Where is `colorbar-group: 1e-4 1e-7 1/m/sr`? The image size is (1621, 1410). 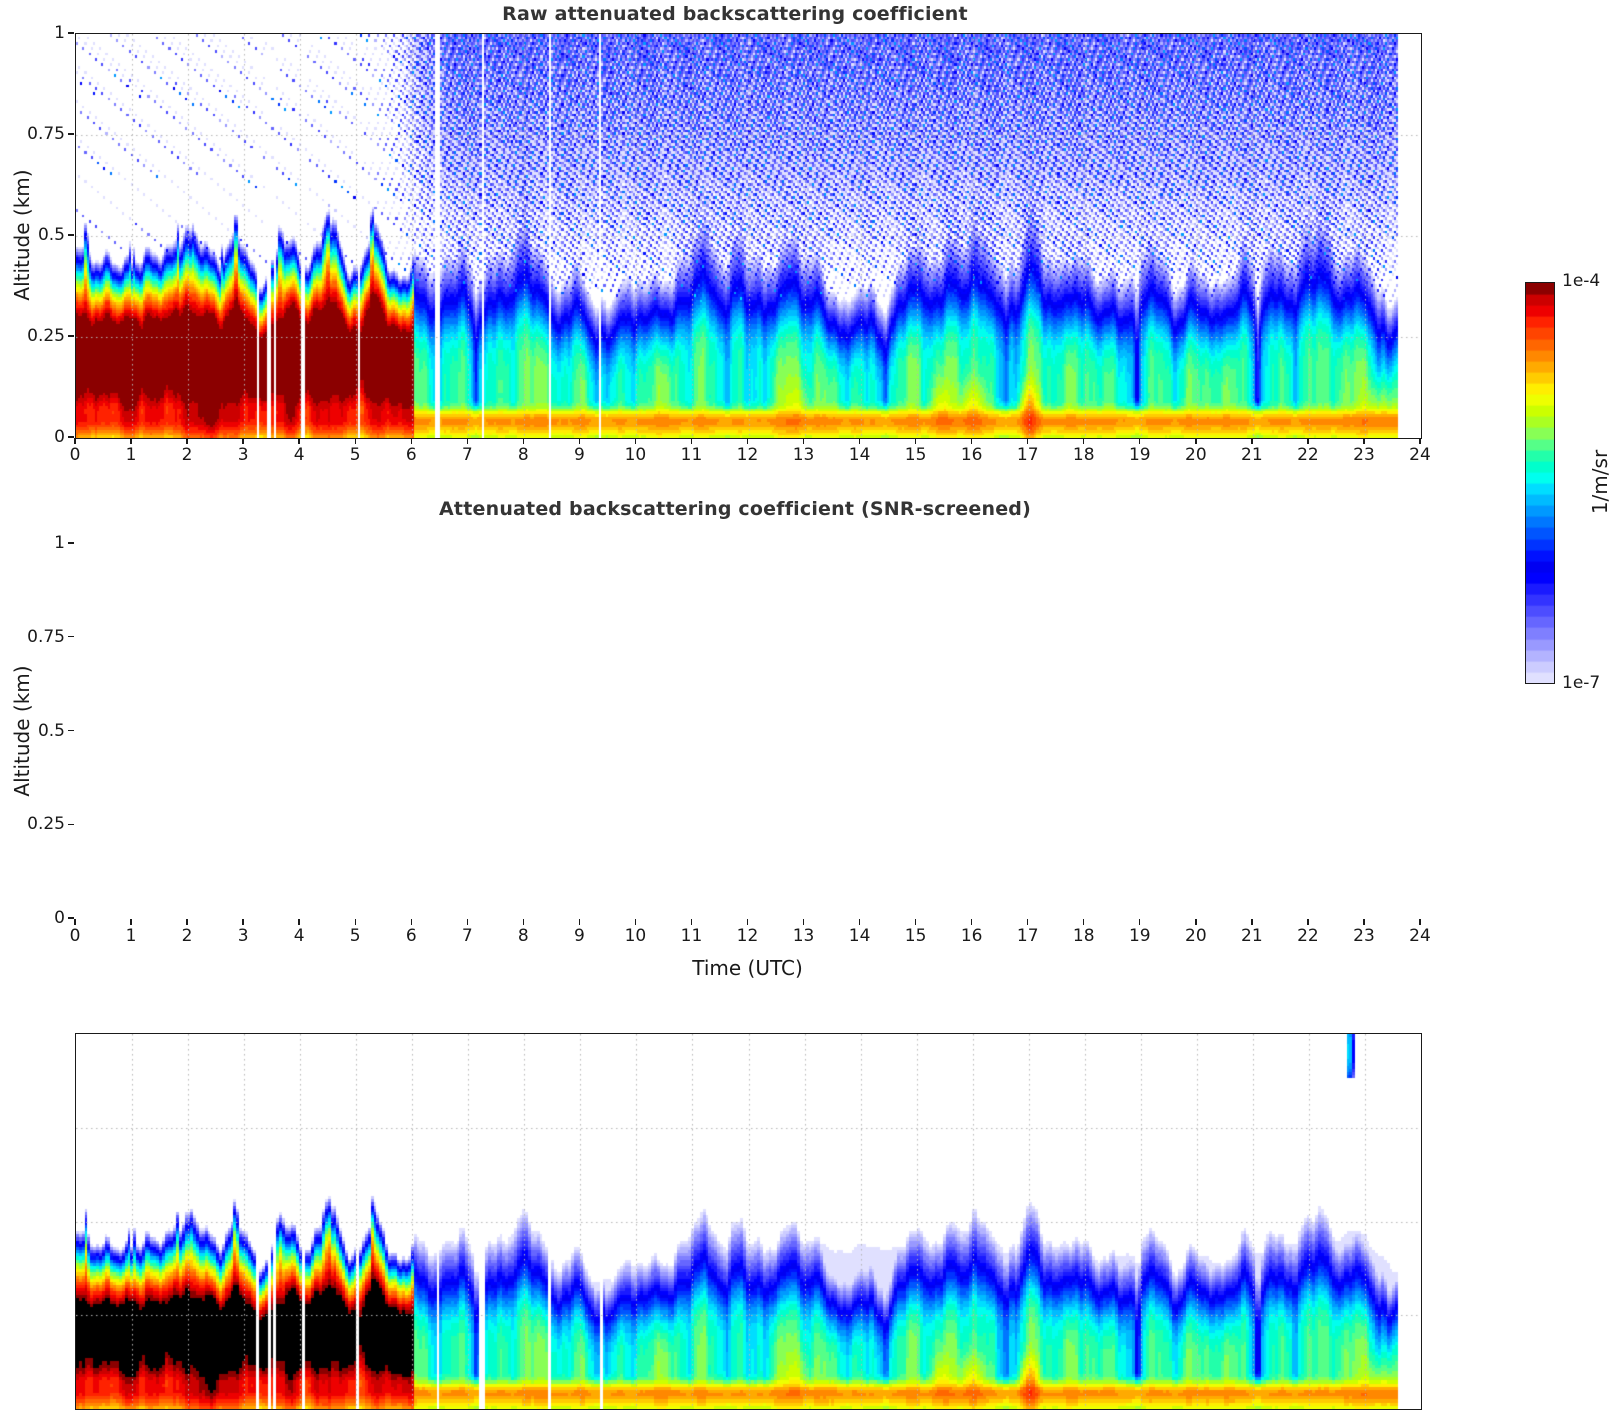
colorbar-group: 1e-4 1e-7 1/m/sr is located at coordinates (1545, 510).